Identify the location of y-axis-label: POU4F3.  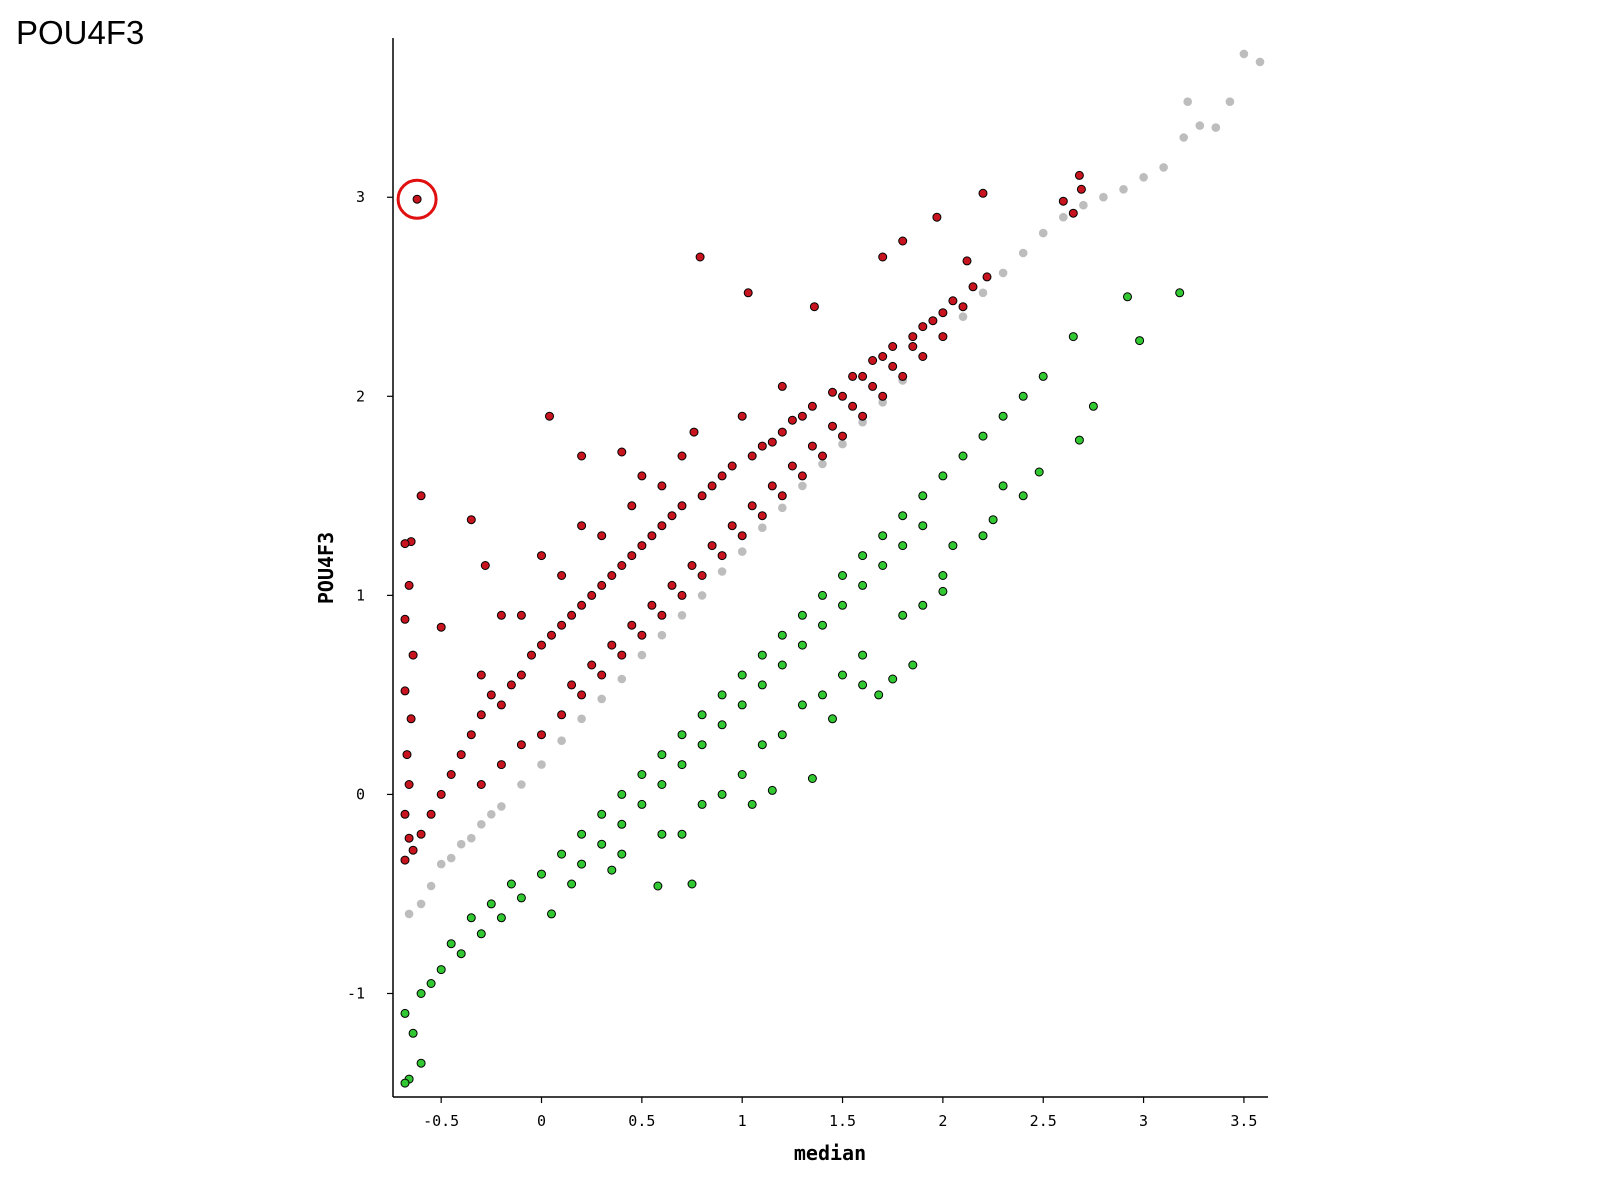
(326, 568).